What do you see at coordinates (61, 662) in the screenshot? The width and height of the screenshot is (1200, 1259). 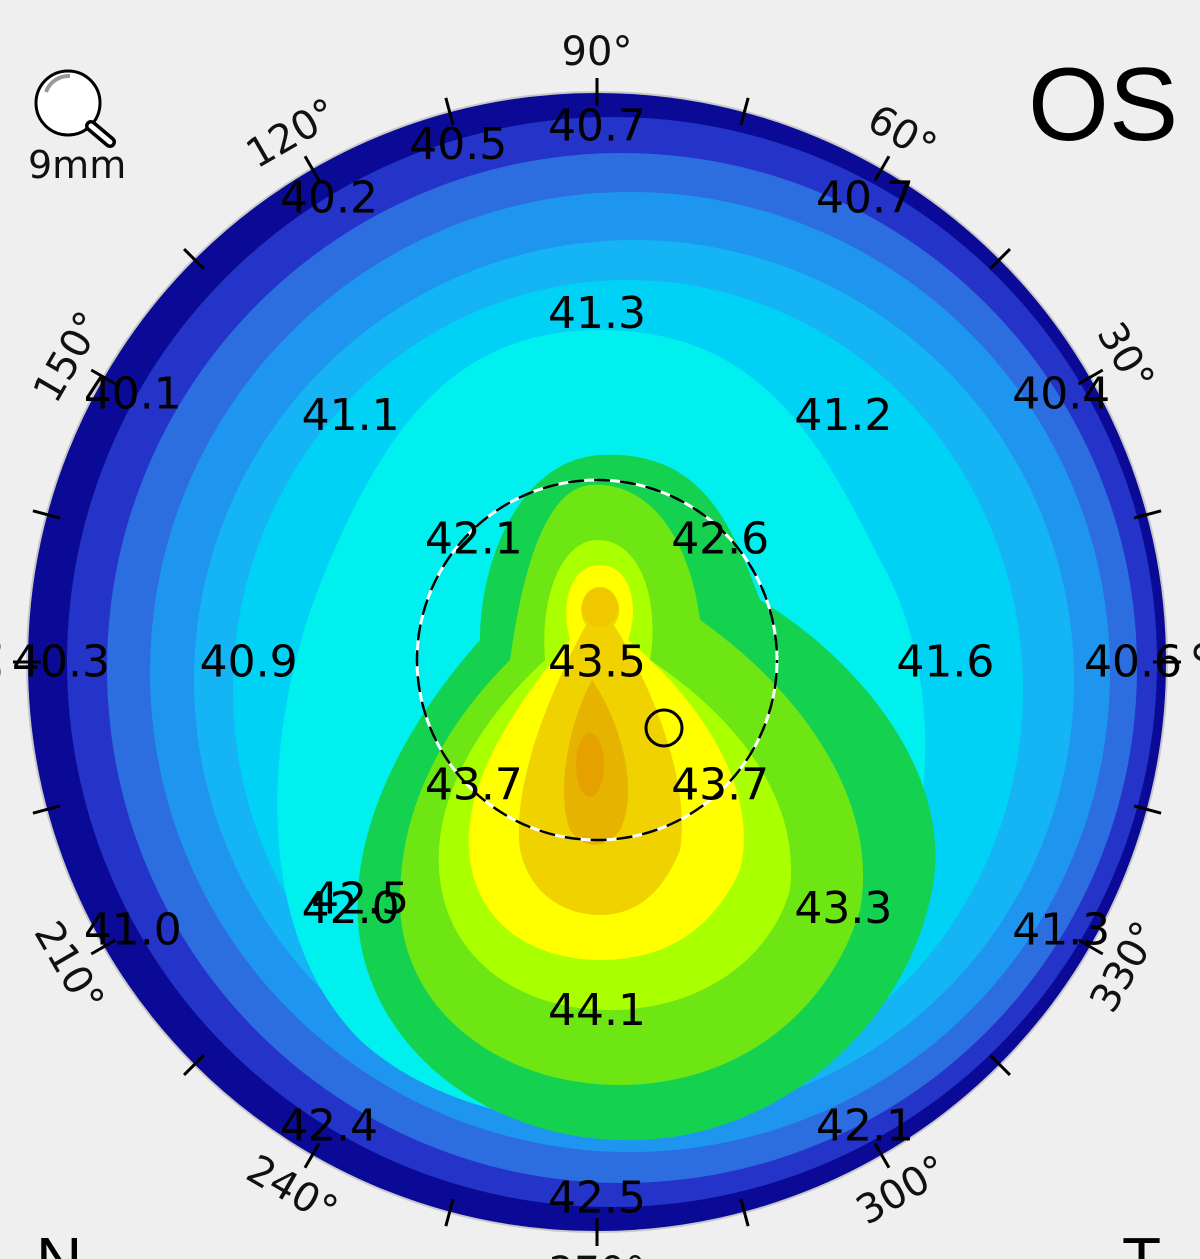 I see `keratometry-value: 40.3` at bounding box center [61, 662].